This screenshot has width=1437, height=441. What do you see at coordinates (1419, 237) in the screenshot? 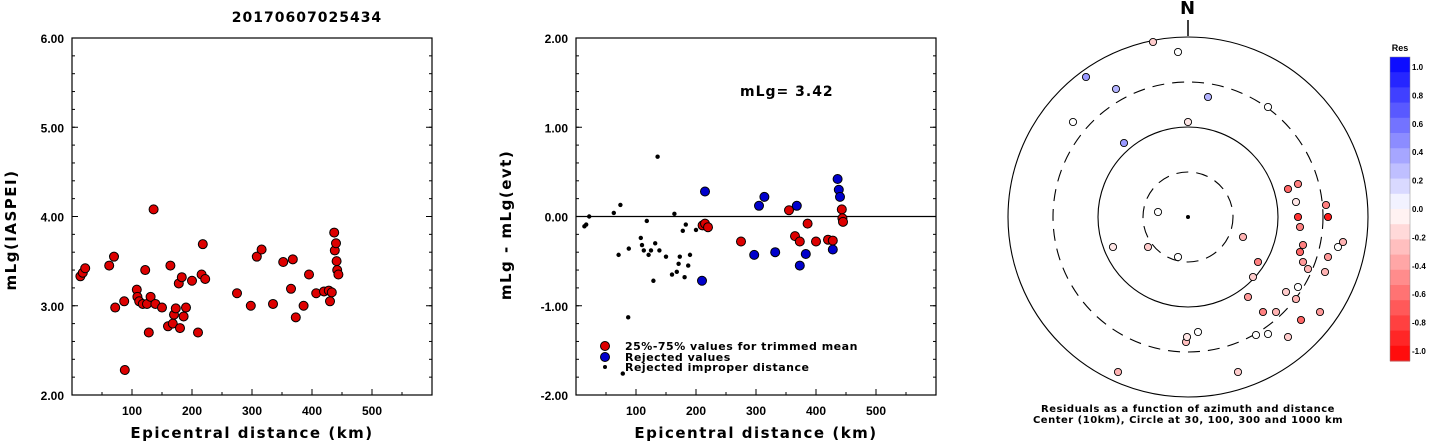
I see `colorbar-tick-label: -0.2` at bounding box center [1419, 237].